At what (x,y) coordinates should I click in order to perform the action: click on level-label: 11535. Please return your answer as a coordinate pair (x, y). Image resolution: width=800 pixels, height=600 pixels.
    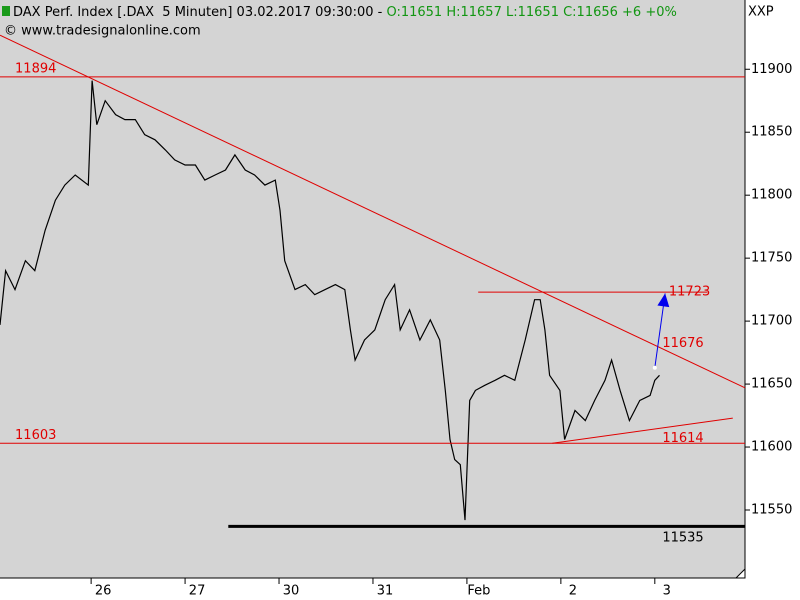
    Looking at the image, I should click on (682, 537).